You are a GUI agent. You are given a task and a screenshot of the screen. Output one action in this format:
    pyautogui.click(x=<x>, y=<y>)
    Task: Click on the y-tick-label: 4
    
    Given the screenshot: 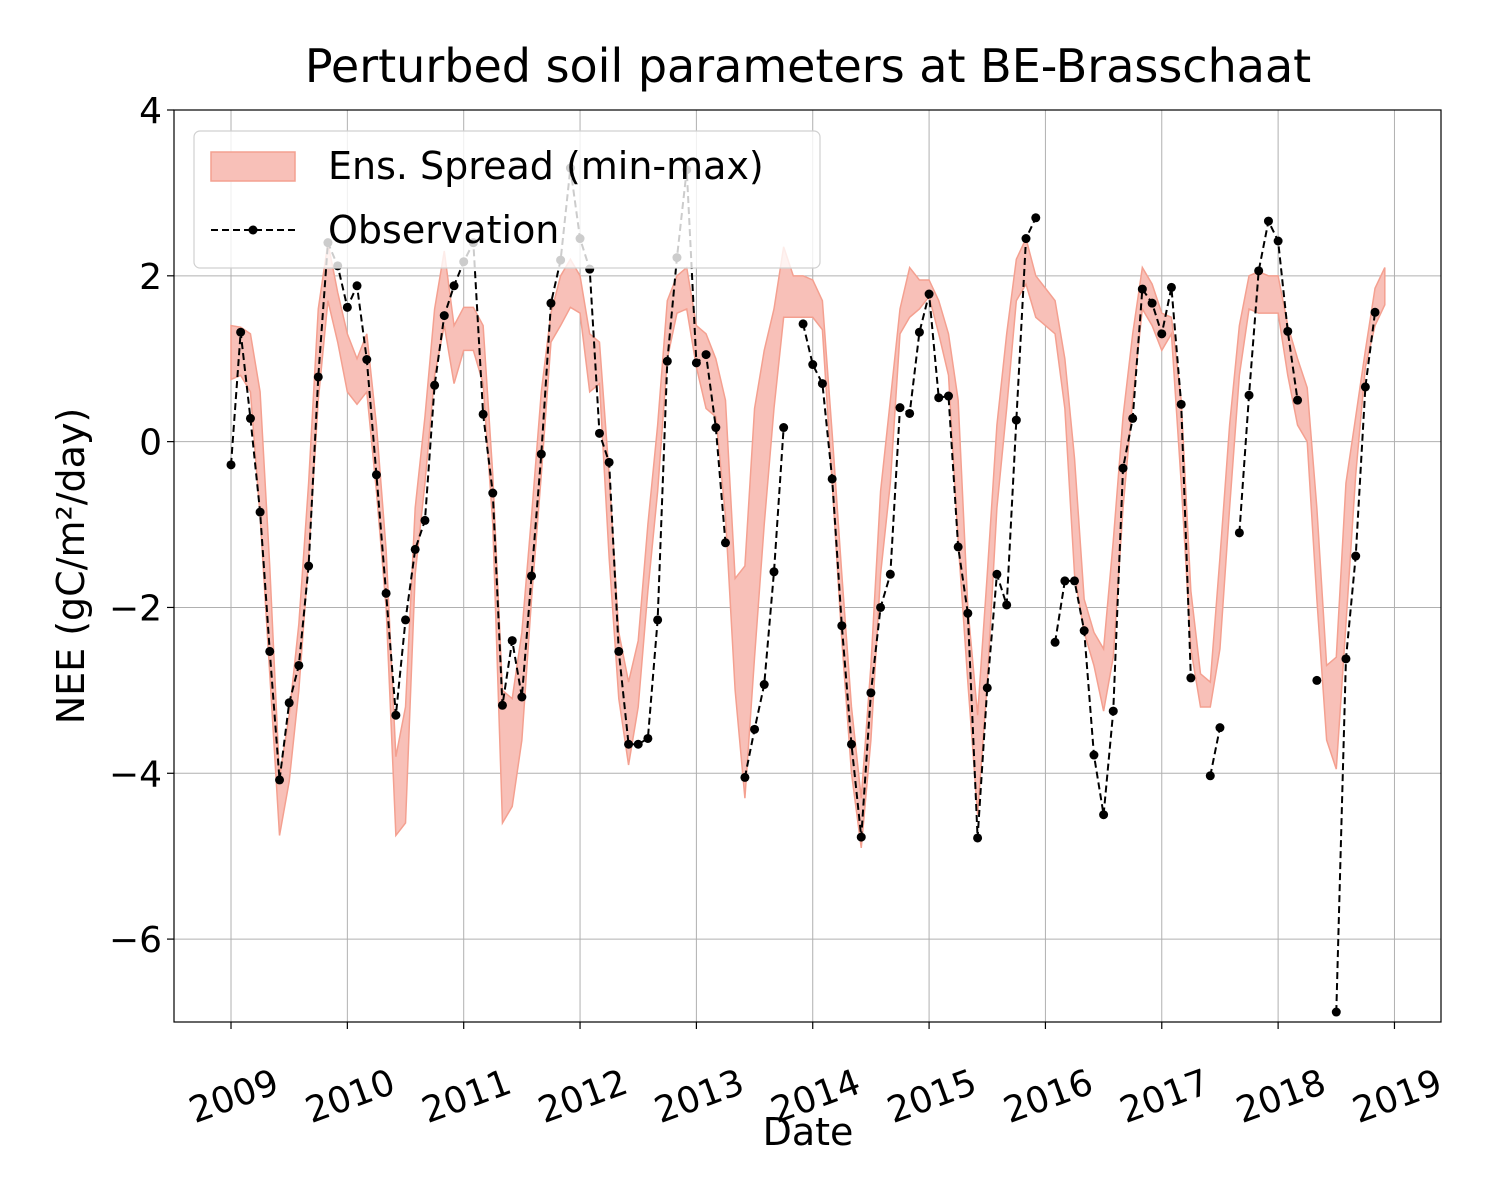 What is the action you would take?
    pyautogui.click(x=150, y=111)
    